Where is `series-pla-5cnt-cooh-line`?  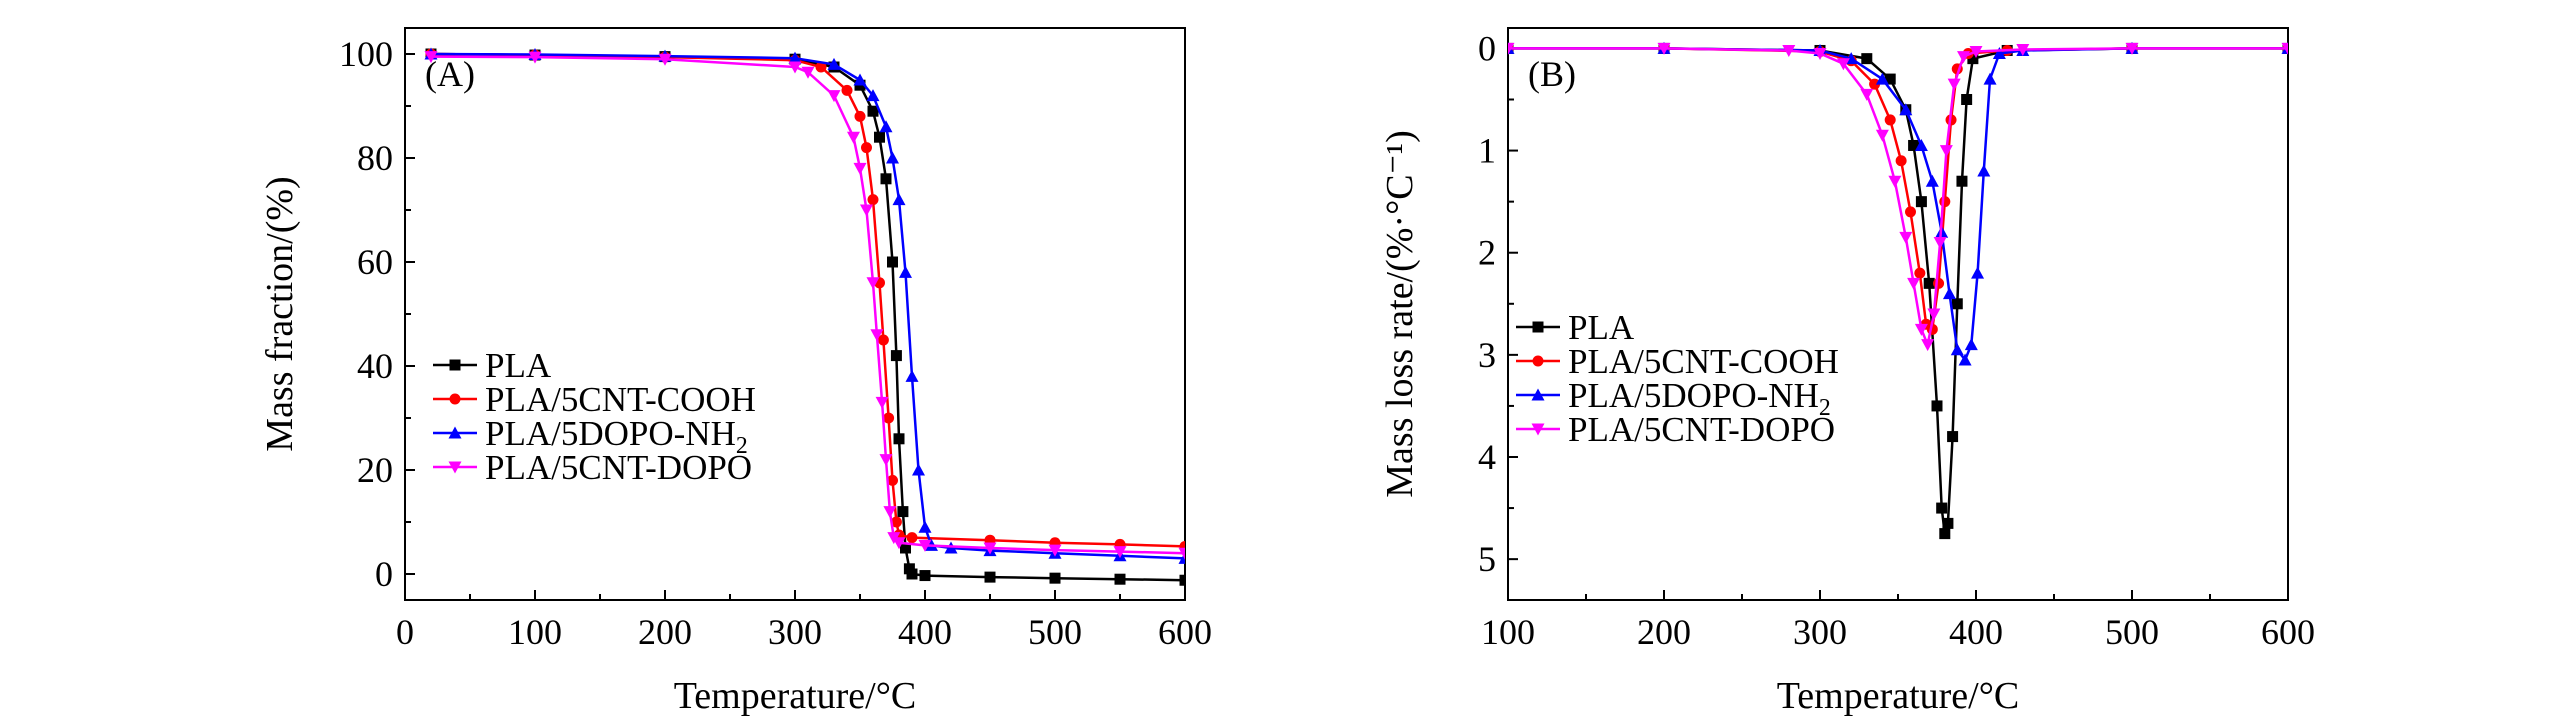 series-pla-5cnt-cooh-line is located at coordinates (1898, 189).